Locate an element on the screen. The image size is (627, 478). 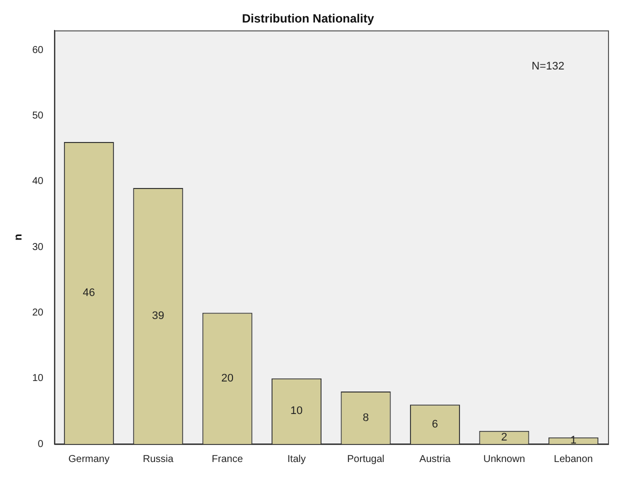
data-label: 8 is located at coordinates (365, 418).